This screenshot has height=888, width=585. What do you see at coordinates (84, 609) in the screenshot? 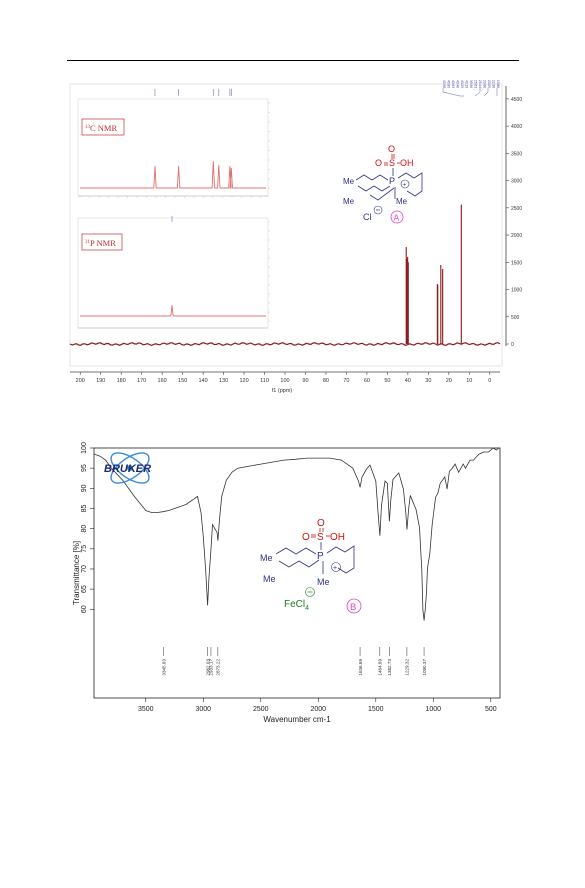
I see `ir-y-tick-label: 60` at bounding box center [84, 609].